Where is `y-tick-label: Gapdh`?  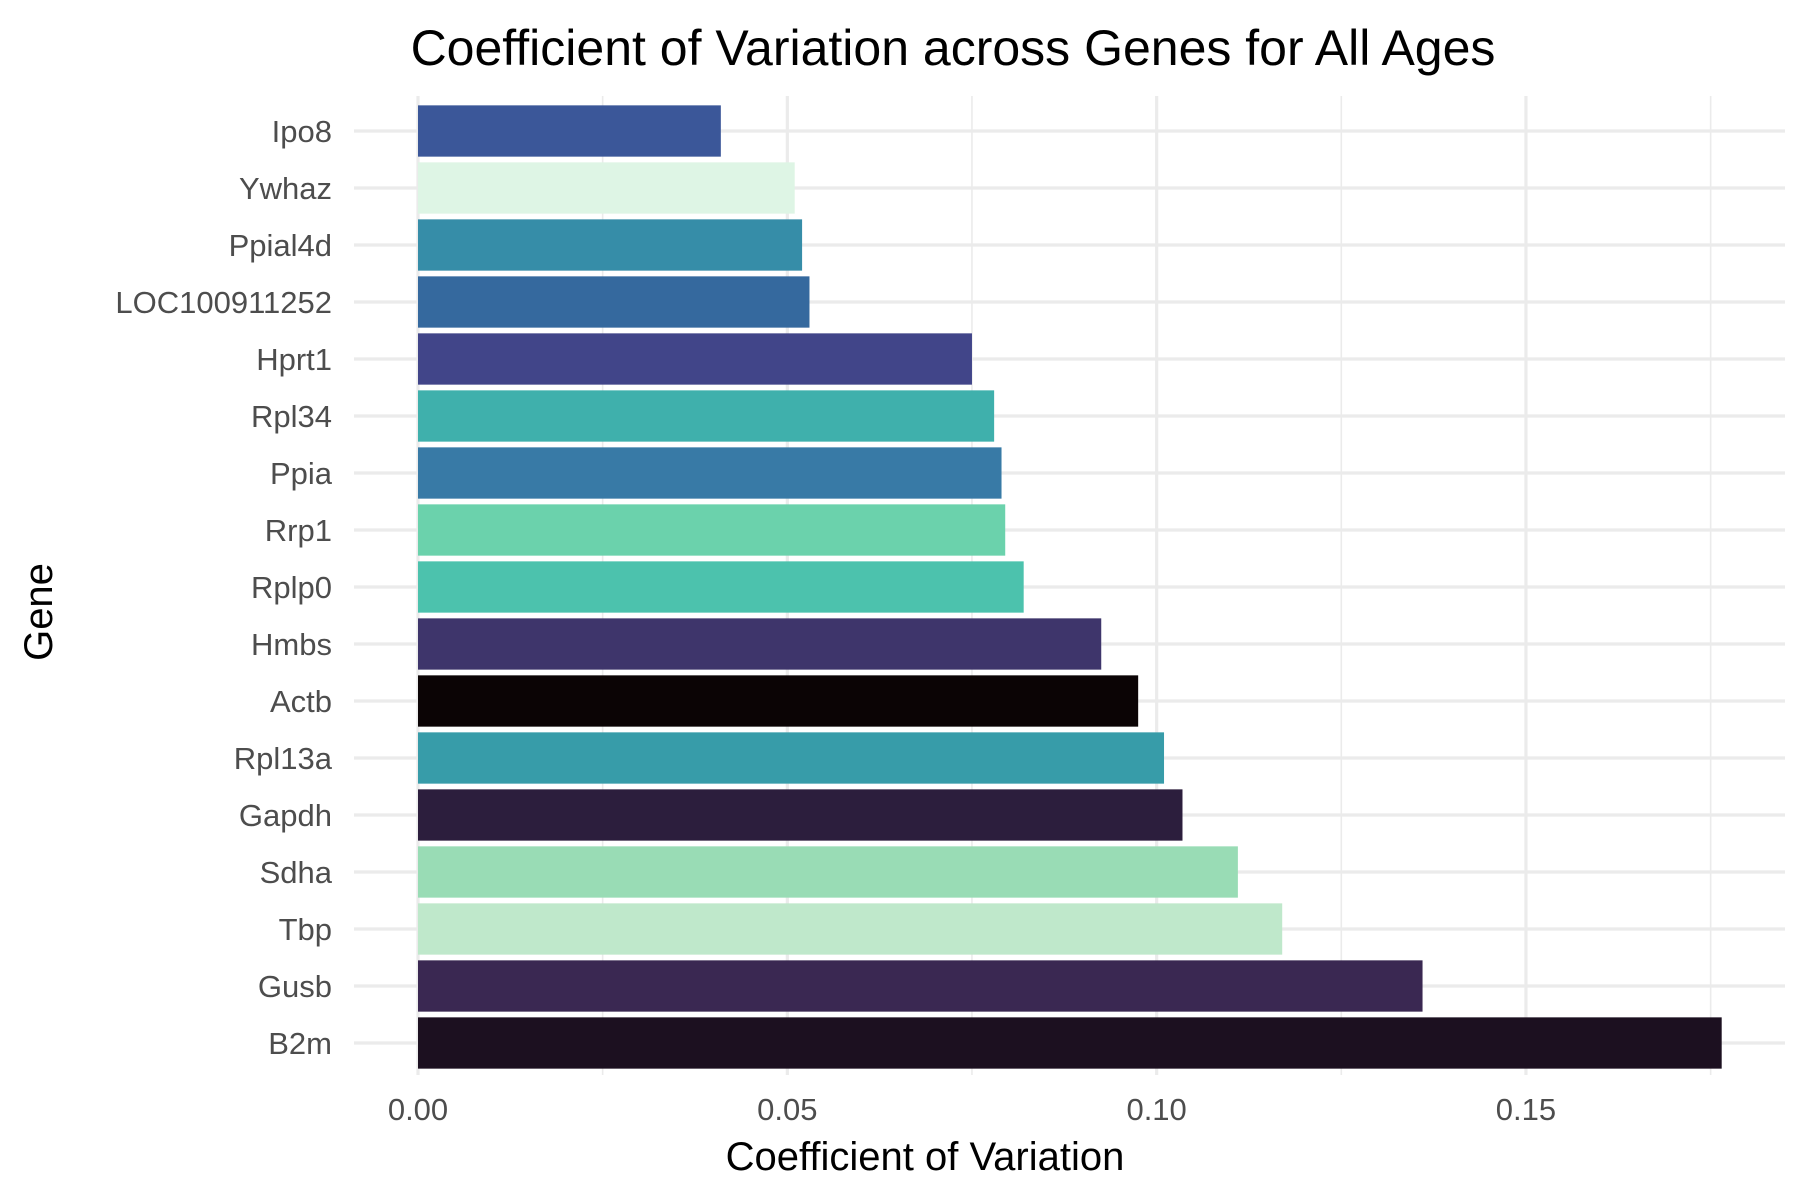
y-tick-label: Gapdh is located at coordinates (285, 815).